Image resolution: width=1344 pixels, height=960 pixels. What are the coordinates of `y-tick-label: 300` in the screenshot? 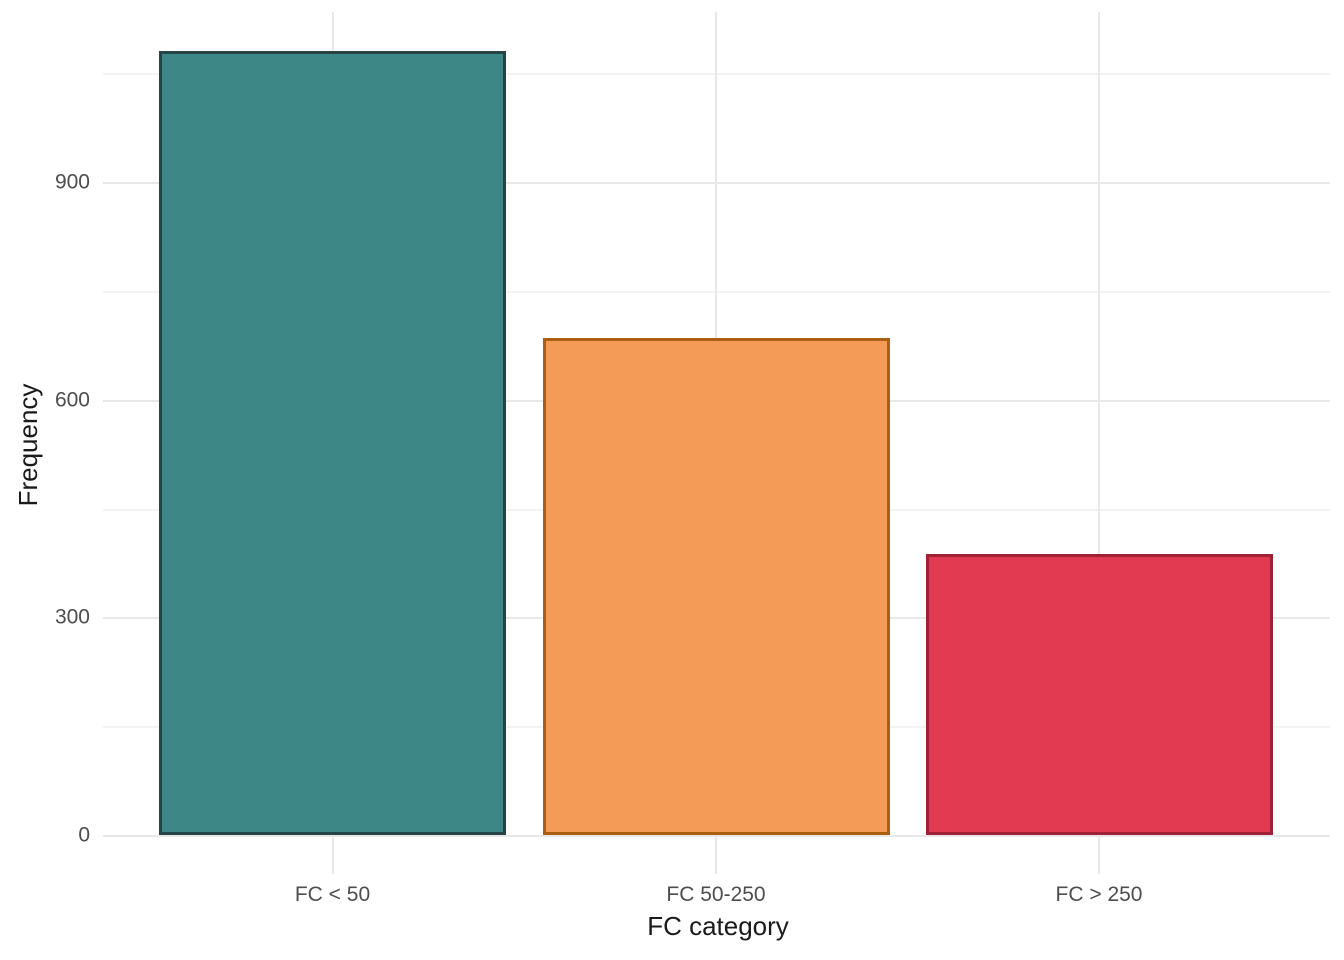 It's located at (72, 617).